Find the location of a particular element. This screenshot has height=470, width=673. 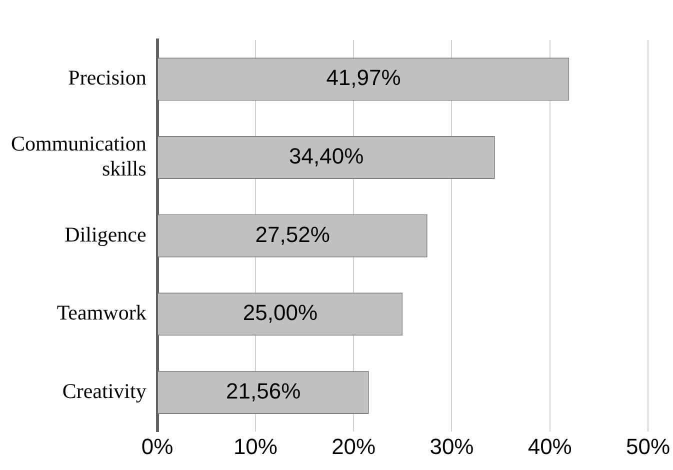

data-label: 27,52% is located at coordinates (292, 234).